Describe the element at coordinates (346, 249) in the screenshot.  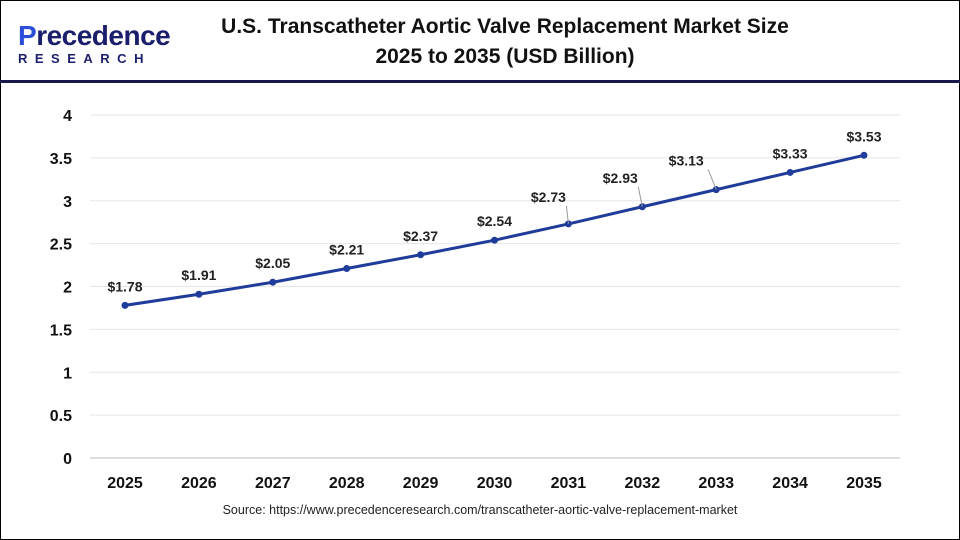
I see `data-label: $2.21` at that location.